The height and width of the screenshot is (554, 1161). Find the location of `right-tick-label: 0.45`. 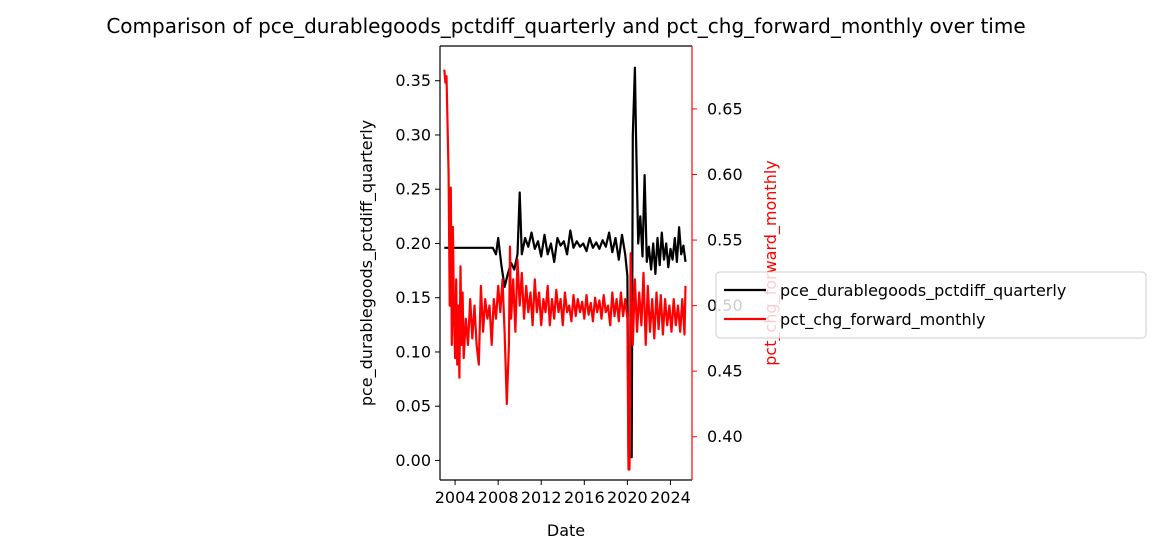

right-tick-label: 0.45 is located at coordinates (725, 371).